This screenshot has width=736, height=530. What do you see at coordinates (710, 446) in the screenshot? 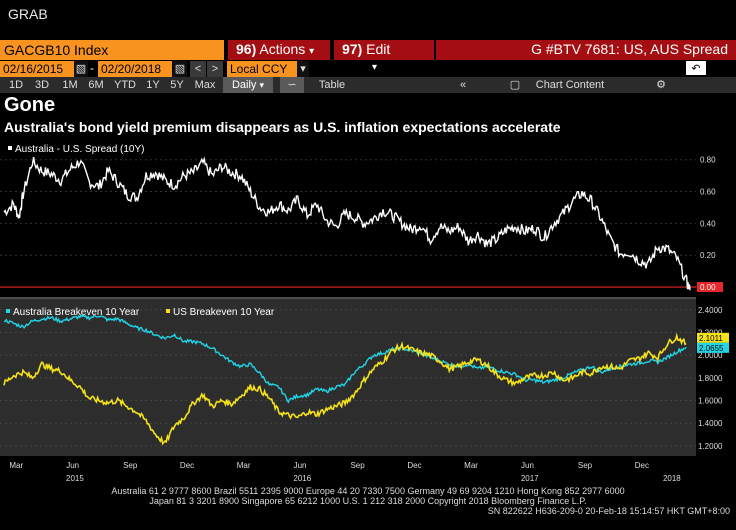
I see `y-tick-label: 1.2000` at bounding box center [710, 446].